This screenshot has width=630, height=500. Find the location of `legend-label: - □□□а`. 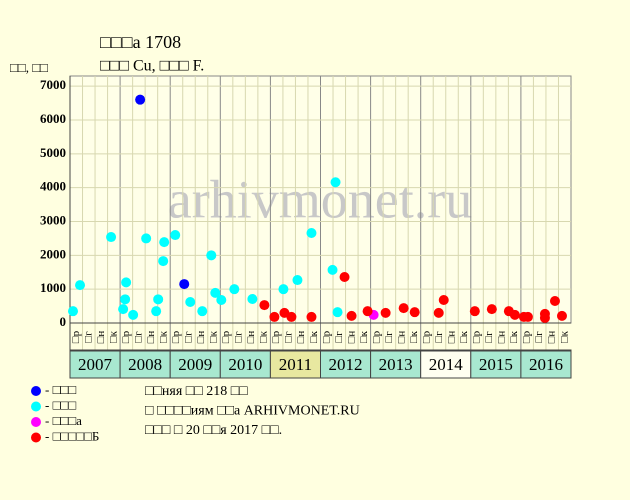

legend-label: - □□□а is located at coordinates (63, 420).